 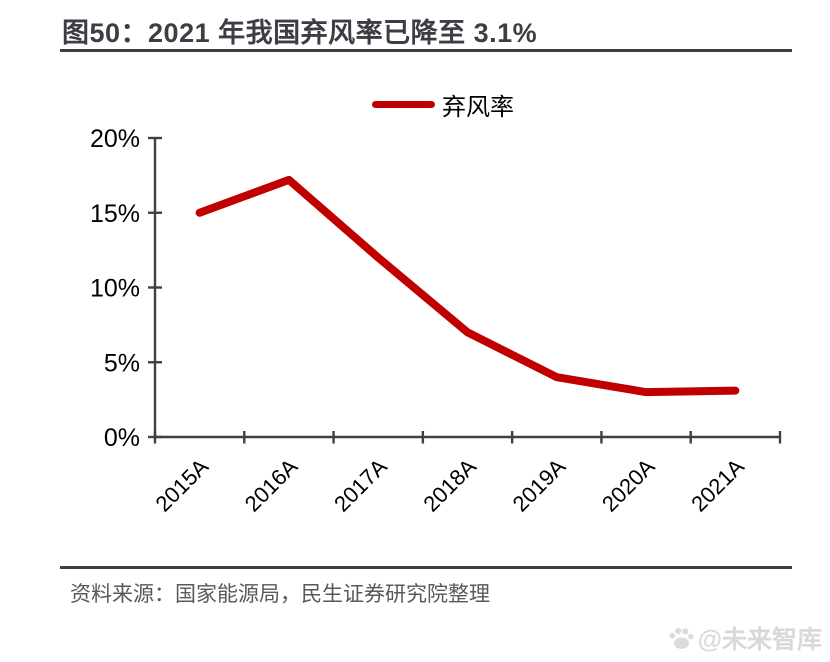 What do you see at coordinates (115, 214) in the screenshot?
I see `y-axis-label: 15%` at bounding box center [115, 214].